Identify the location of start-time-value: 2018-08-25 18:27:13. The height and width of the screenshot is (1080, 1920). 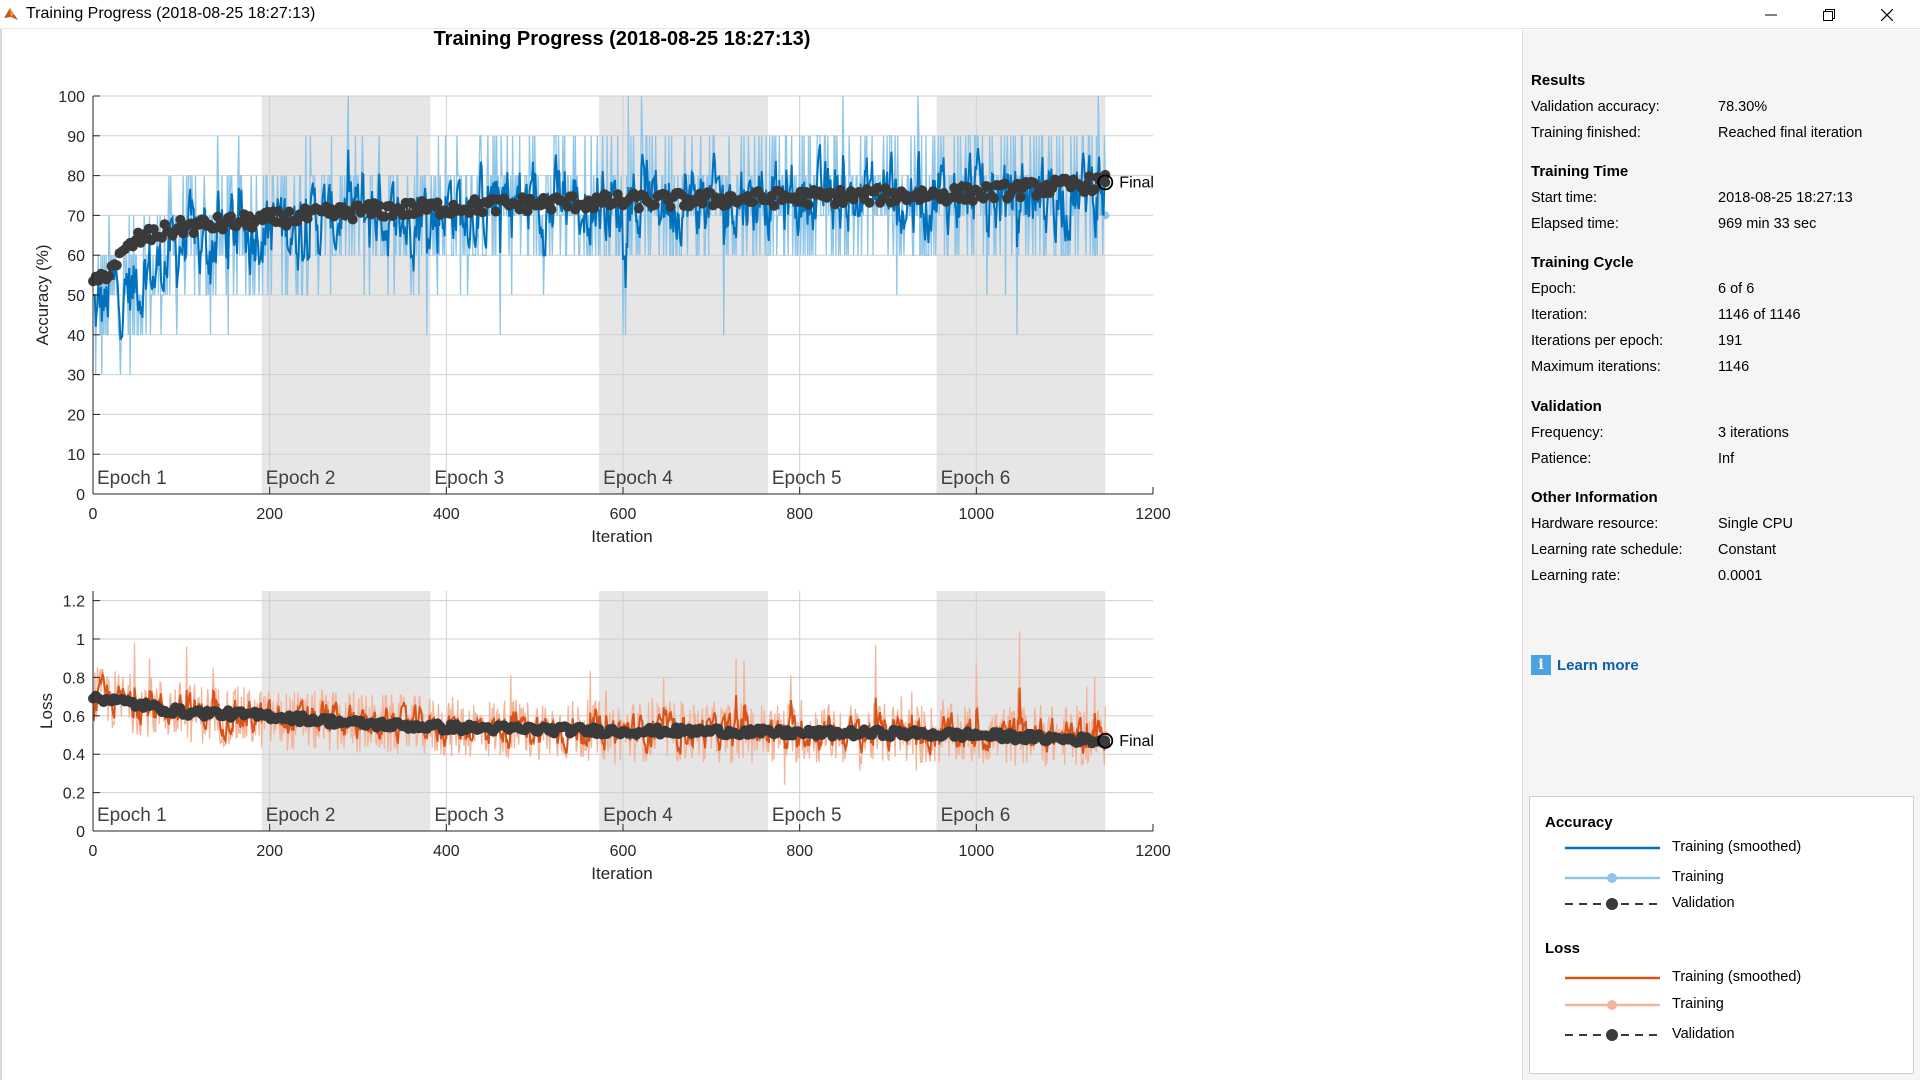
(1785, 198).